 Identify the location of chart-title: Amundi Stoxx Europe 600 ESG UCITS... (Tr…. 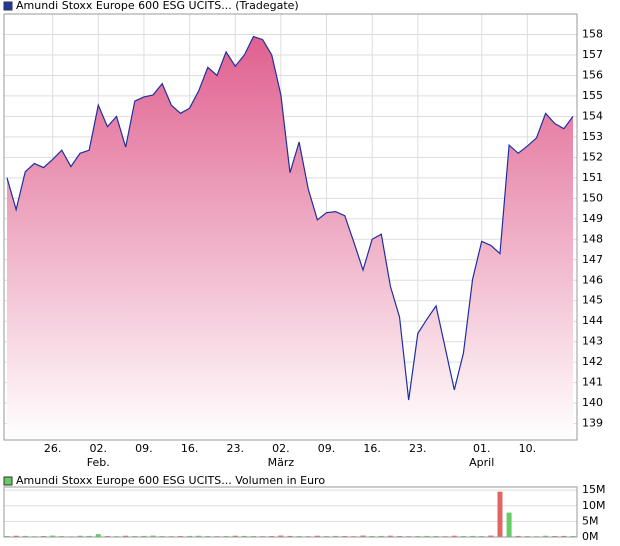
(157, 6).